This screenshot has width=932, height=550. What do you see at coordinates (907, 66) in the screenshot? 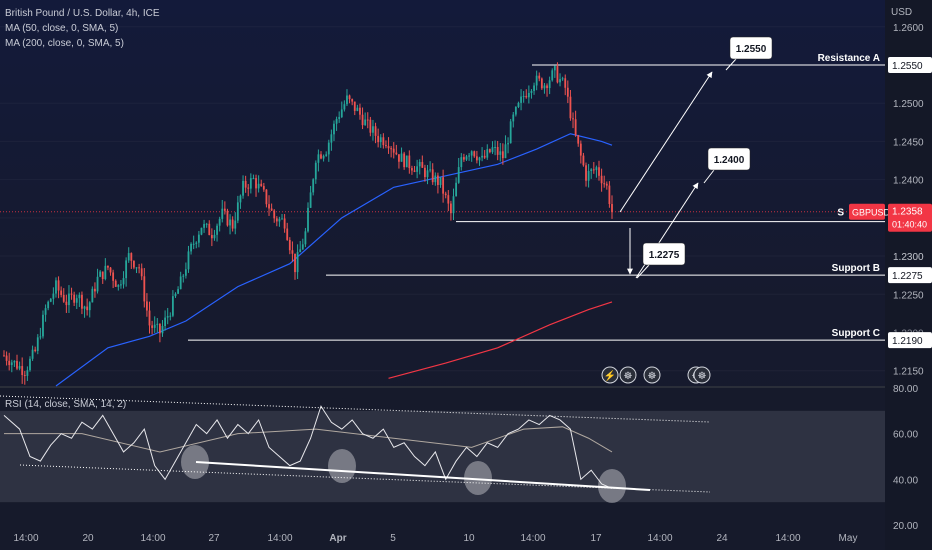
I see `level-badge-label: 1.2550` at bounding box center [907, 66].